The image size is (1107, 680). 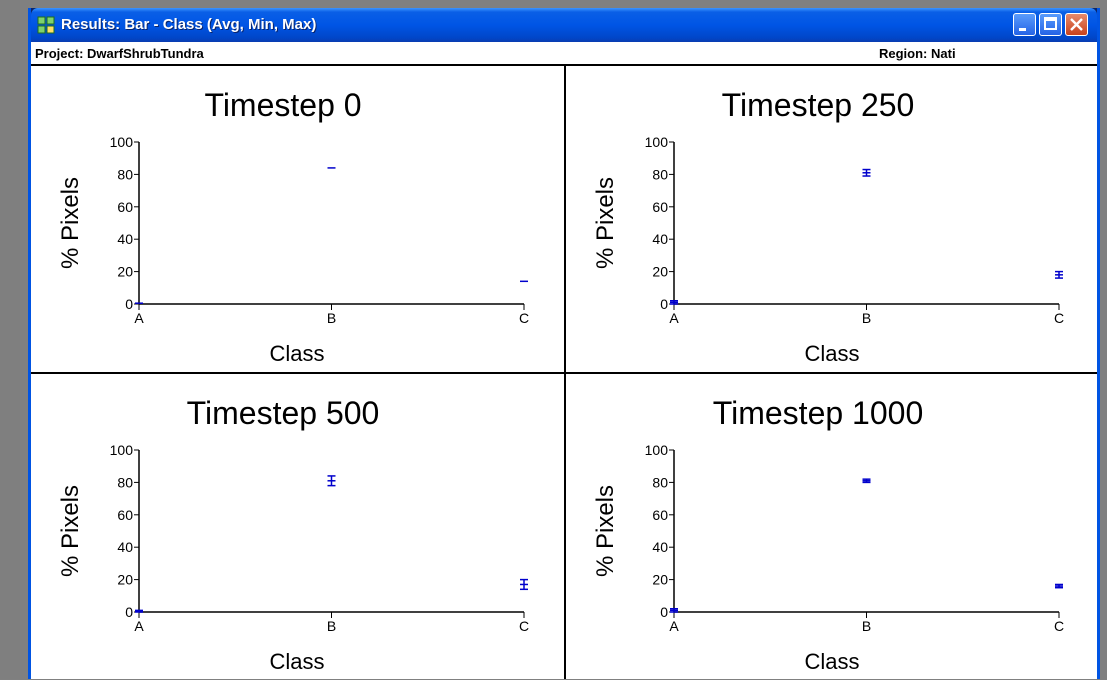 I want to click on info-bar: Project: DwarfShrubTundra Region: Nati, so click(x=564, y=54).